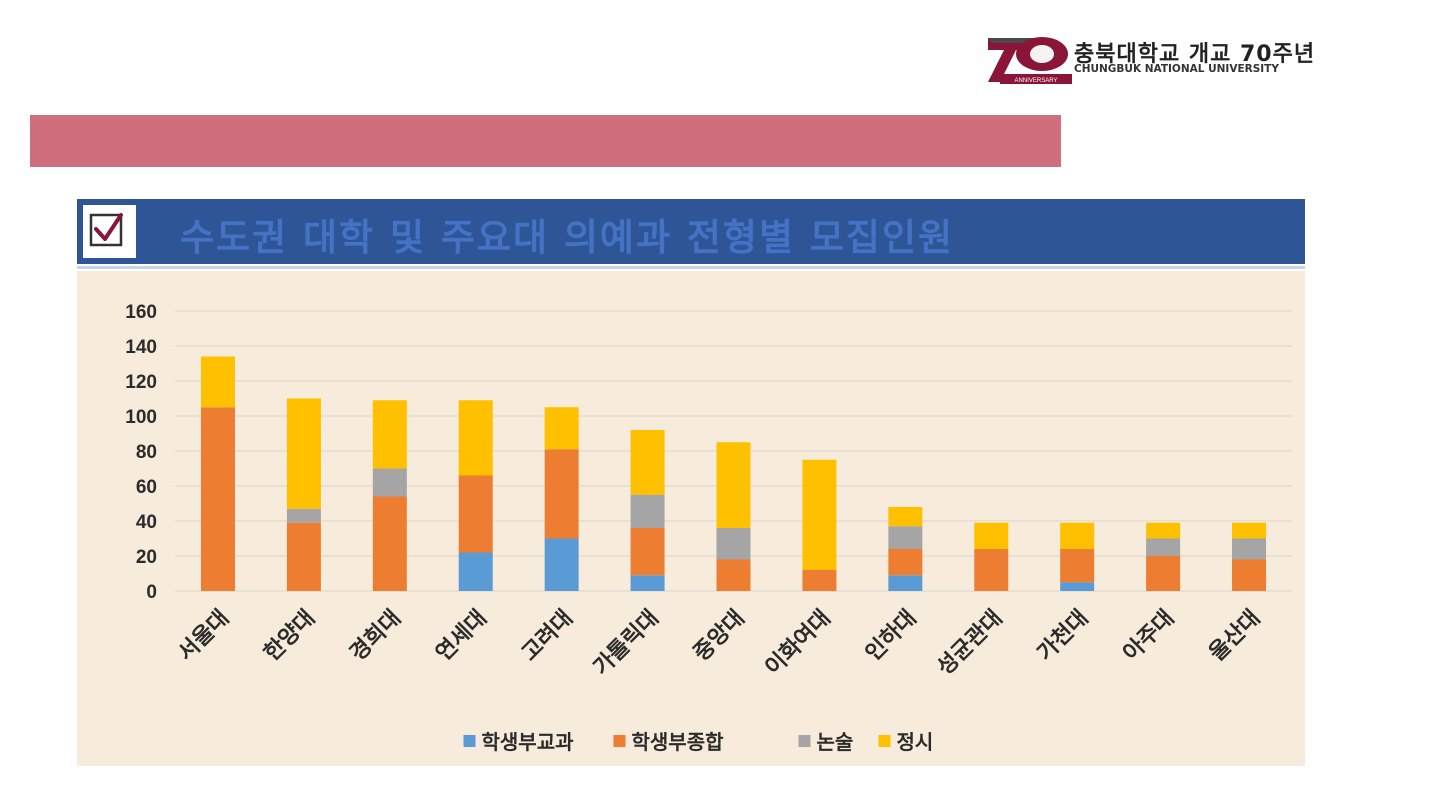  I want to click on page-title: 수도권 대학 및 주요대 의예과 전형별 모집인원, so click(567, 237).